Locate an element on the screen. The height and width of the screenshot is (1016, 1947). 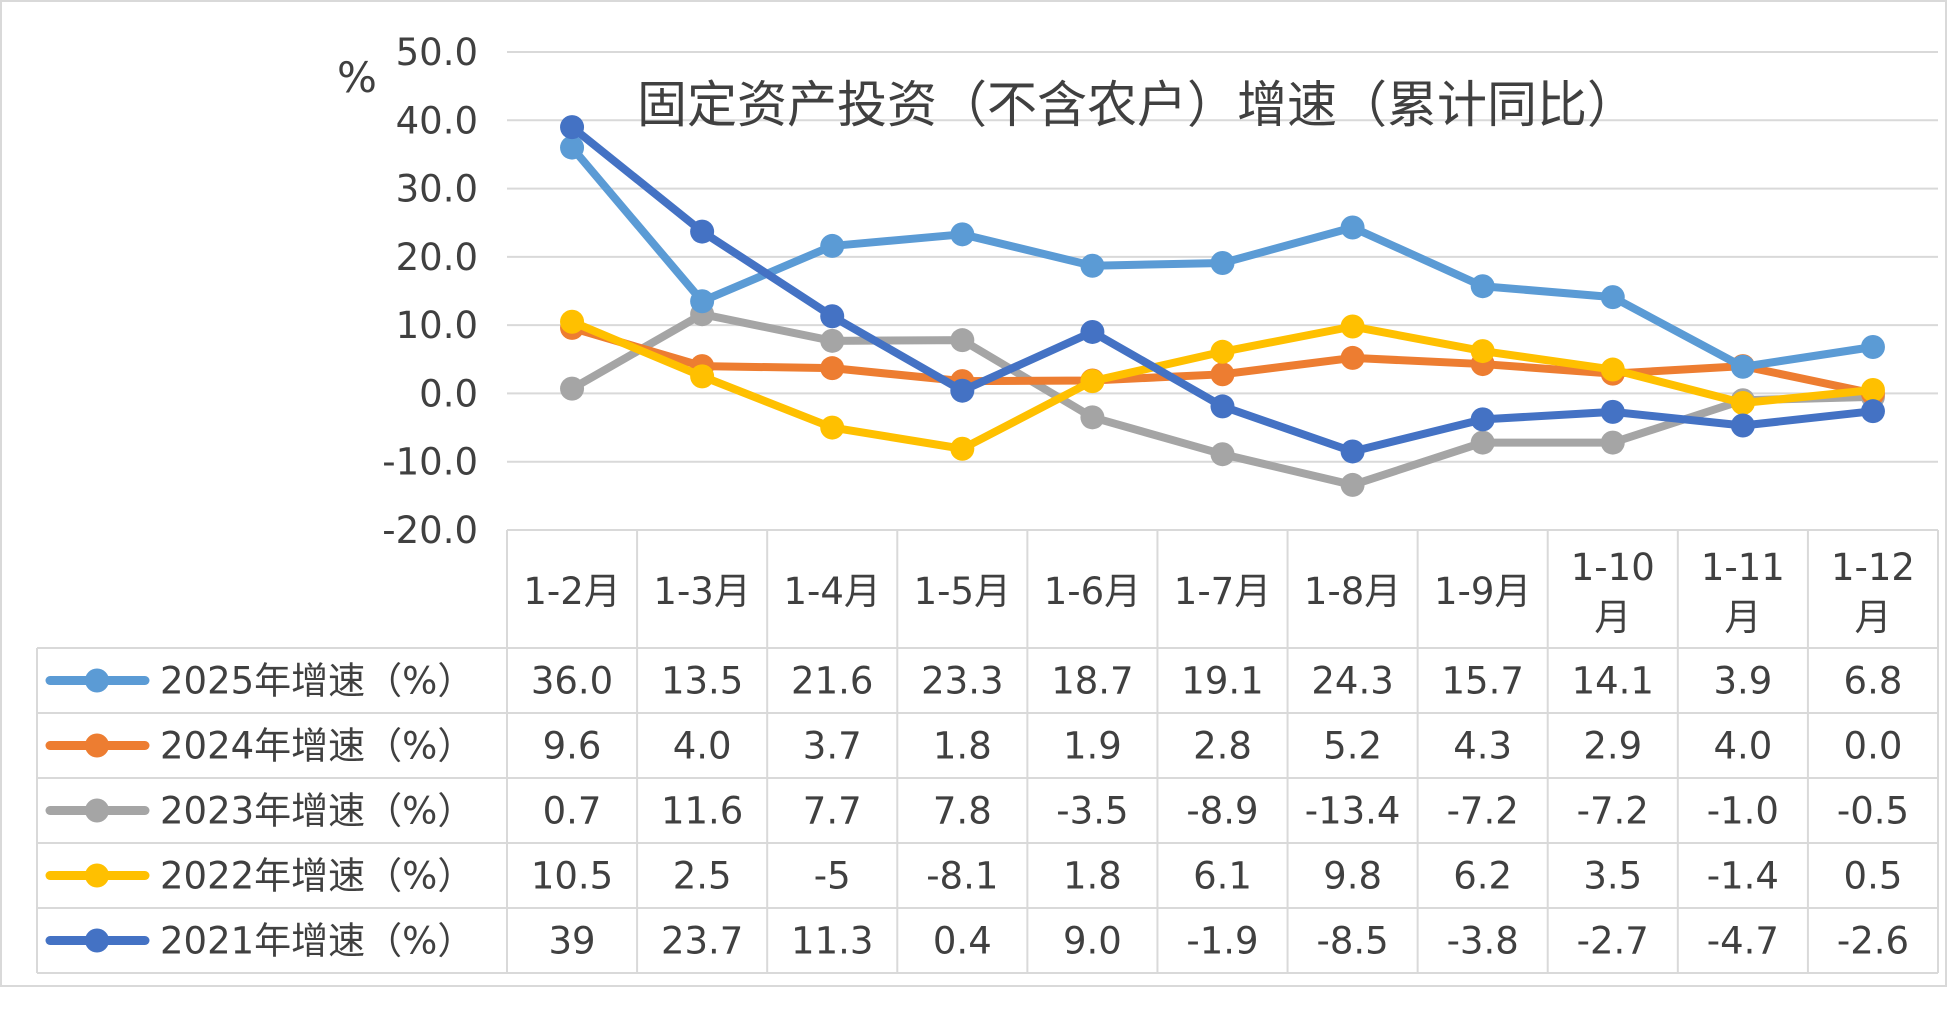
legend-label: 2021年增速（%） is located at coordinates (317, 941).